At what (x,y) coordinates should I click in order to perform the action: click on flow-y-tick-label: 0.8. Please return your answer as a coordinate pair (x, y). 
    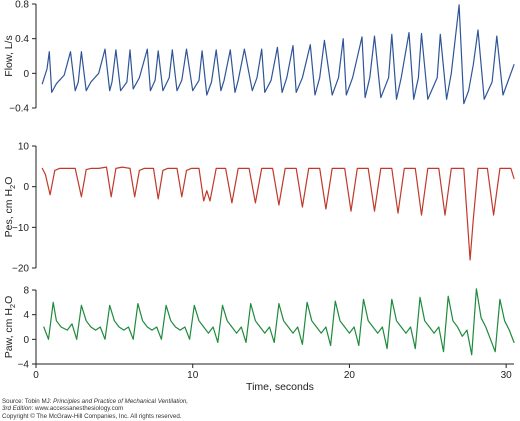
    Looking at the image, I should click on (22, 5).